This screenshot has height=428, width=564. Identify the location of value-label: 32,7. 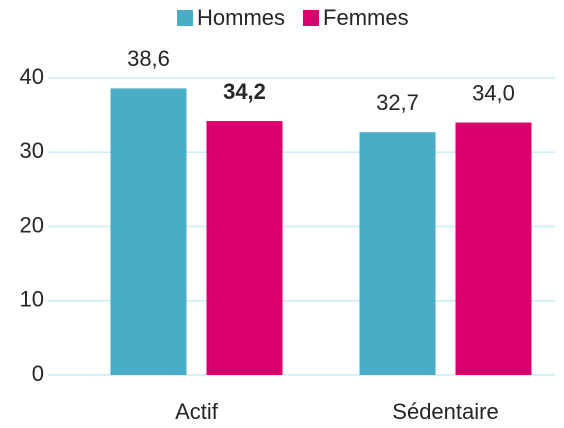
(397, 102).